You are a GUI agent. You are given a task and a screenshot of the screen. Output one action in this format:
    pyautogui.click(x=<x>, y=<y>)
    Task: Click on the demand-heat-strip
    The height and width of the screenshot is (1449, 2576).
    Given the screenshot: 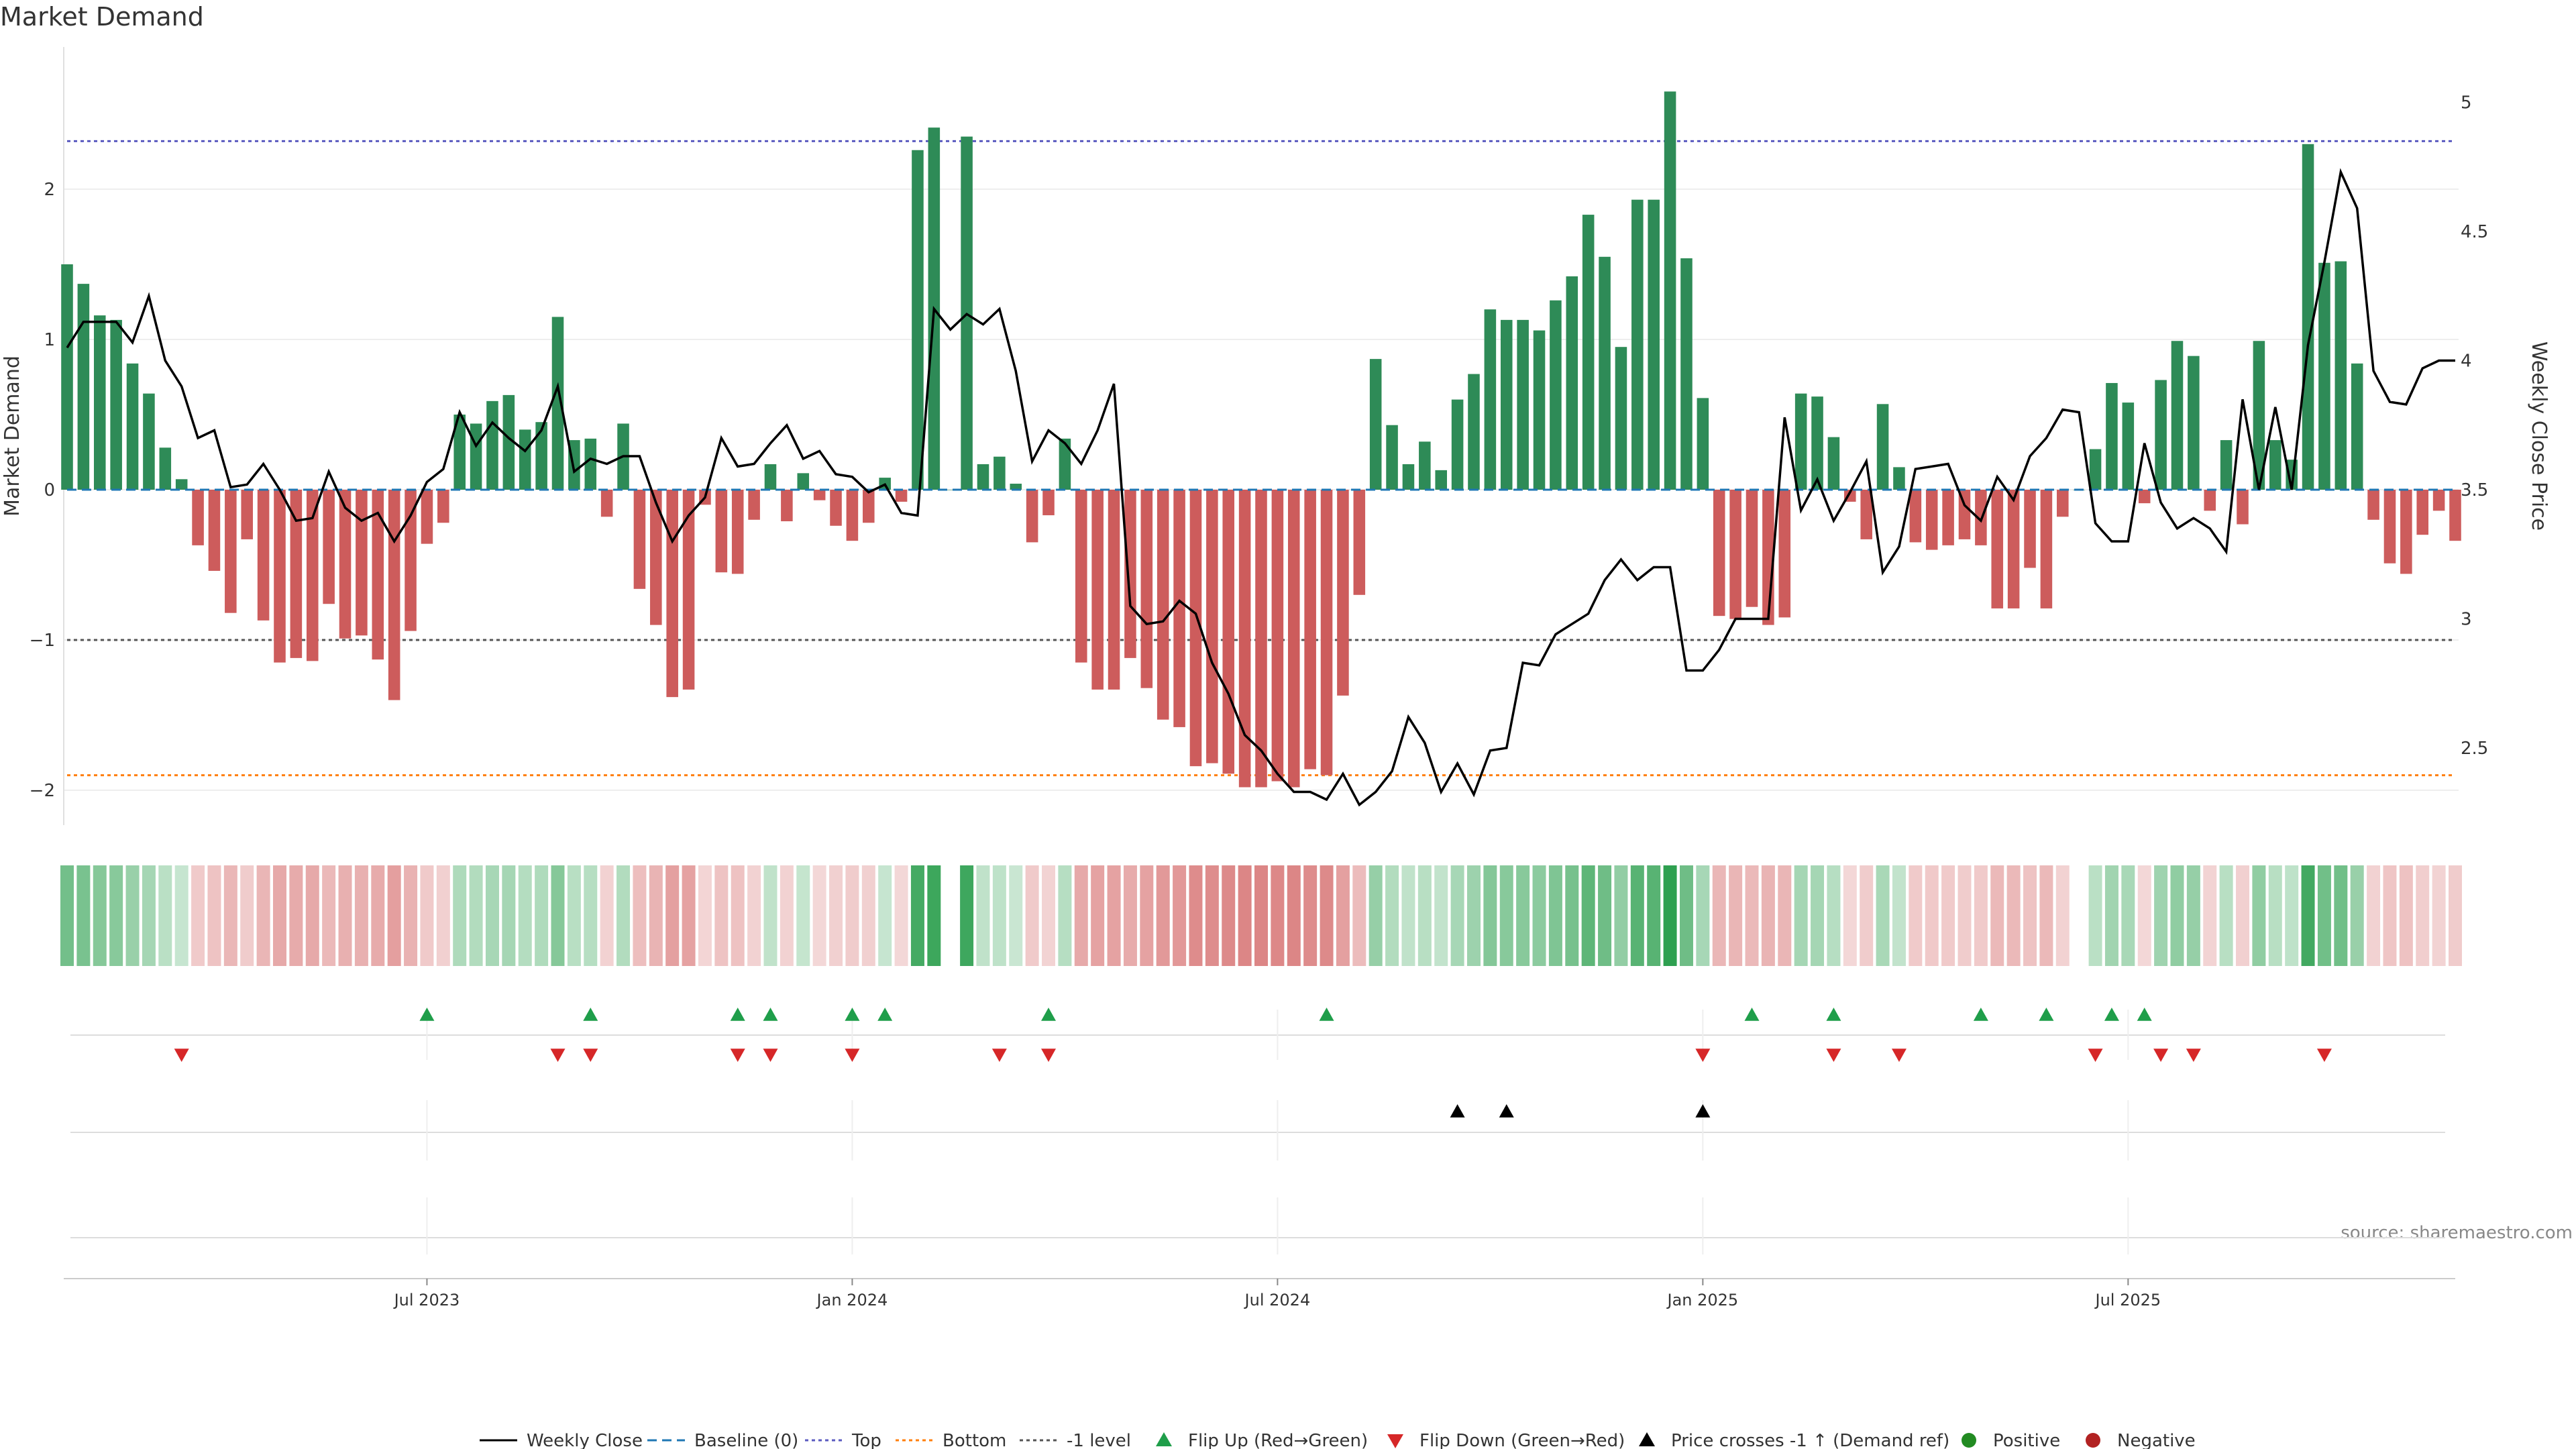 What is the action you would take?
    pyautogui.click(x=1261, y=915)
    